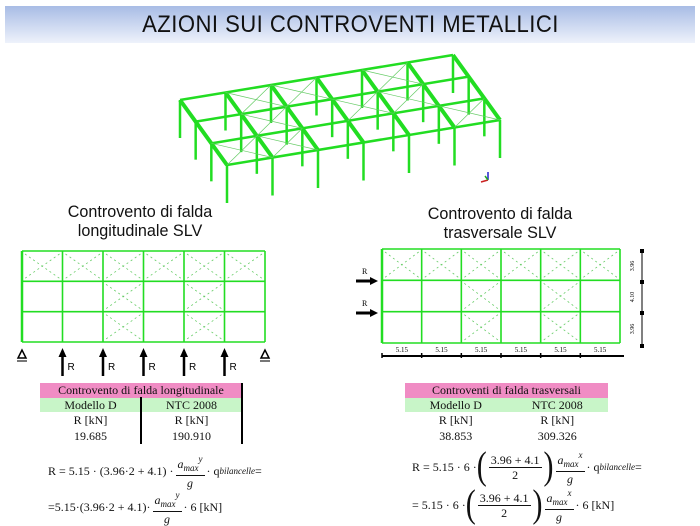 The height and width of the screenshot is (526, 700). I want to click on left-heading: Controvento di falda longitudinale SLV, so click(140, 221).